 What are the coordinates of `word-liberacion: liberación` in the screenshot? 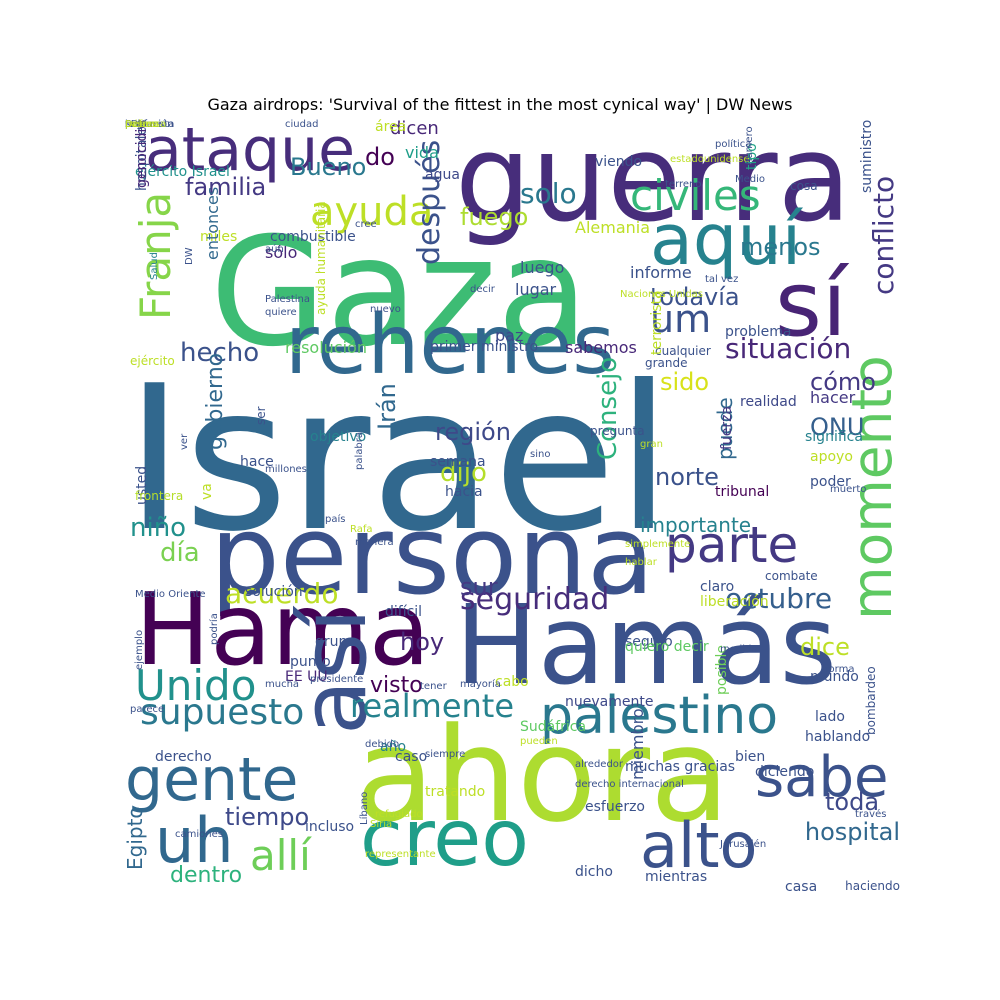 It's located at (734, 602).